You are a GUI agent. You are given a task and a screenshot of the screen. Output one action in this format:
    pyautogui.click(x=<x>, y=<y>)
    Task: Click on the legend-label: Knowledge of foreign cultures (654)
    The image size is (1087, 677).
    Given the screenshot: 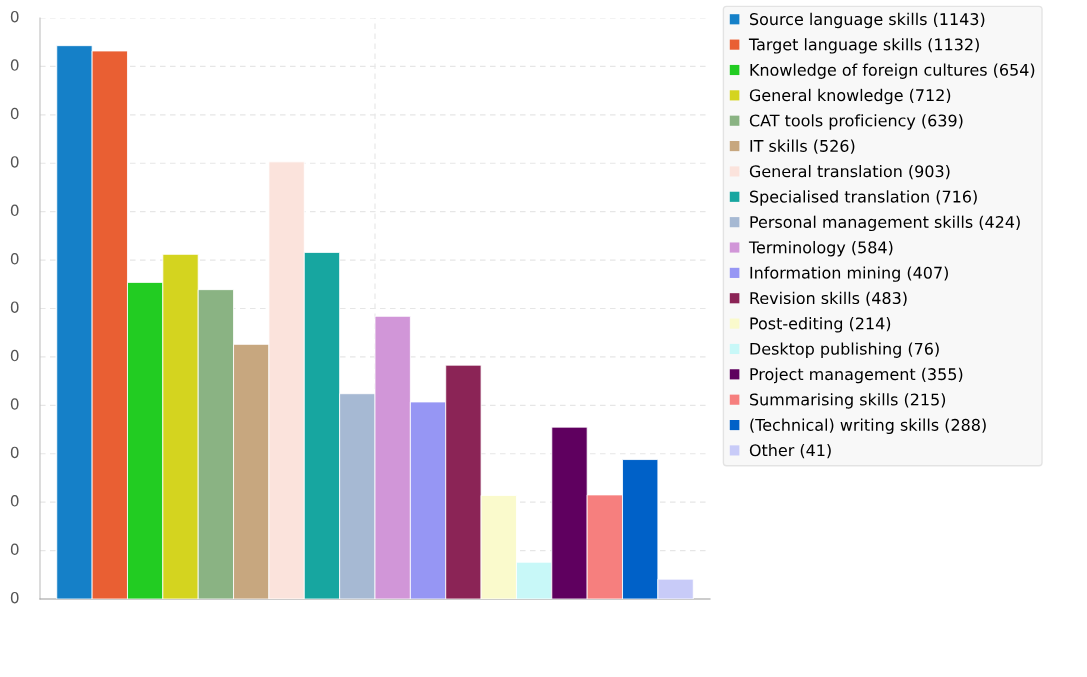 What is the action you would take?
    pyautogui.click(x=892, y=71)
    